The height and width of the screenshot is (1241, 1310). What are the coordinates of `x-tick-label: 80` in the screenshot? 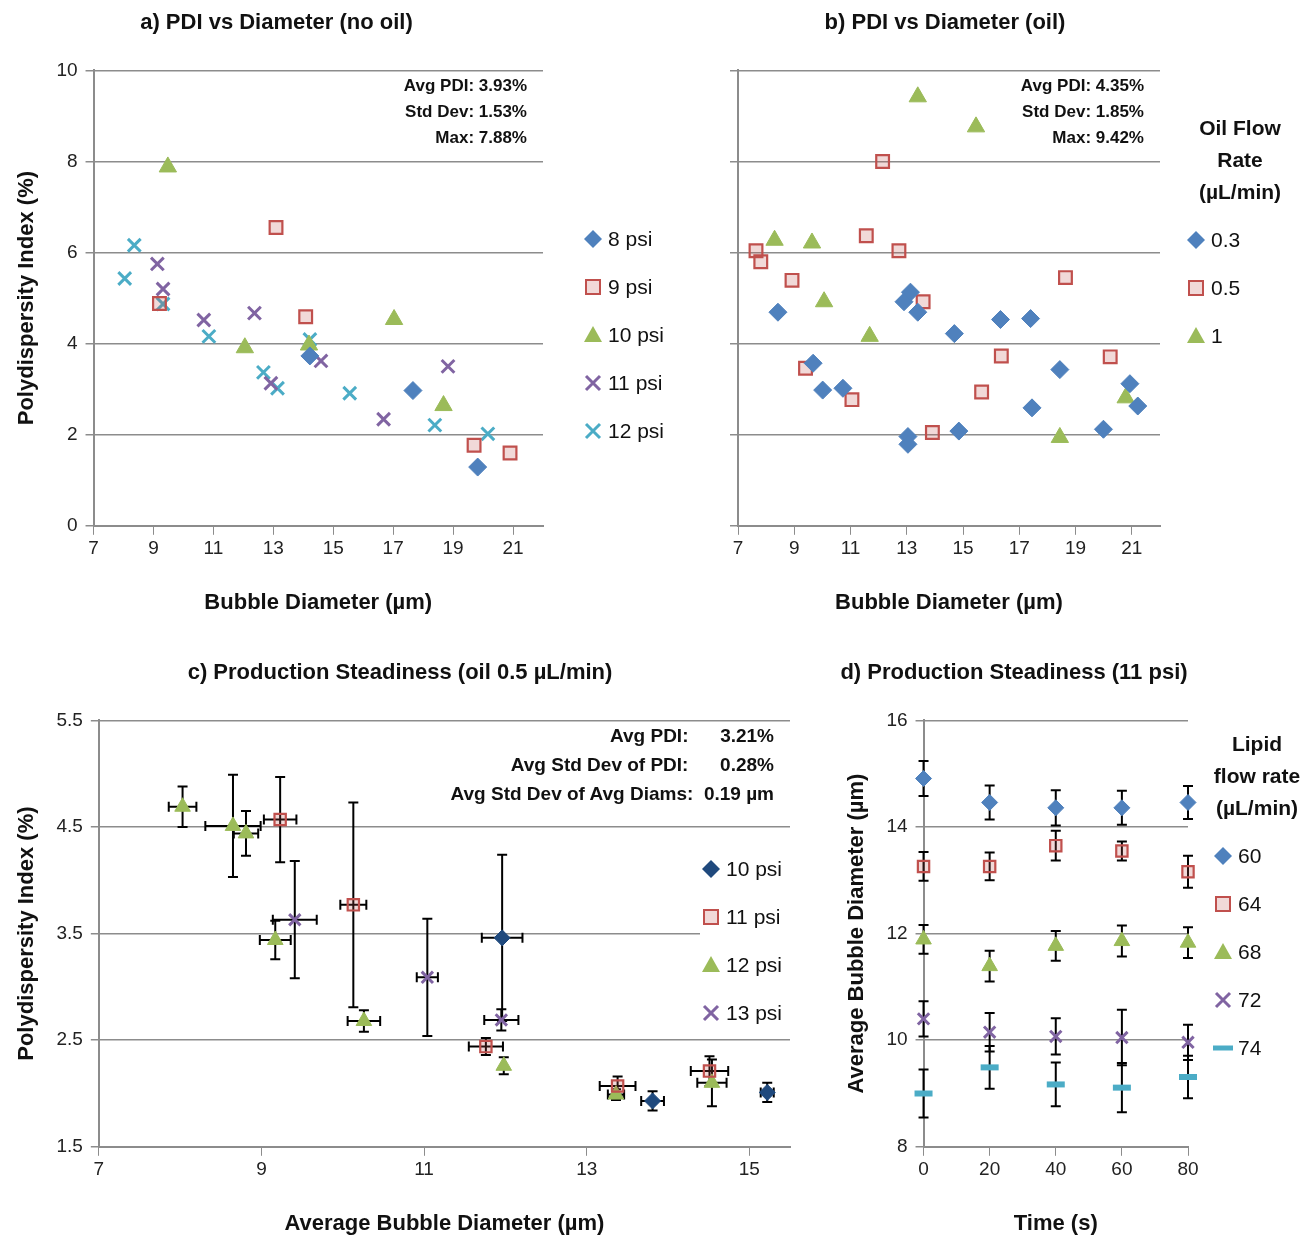 It's located at (1188, 1169).